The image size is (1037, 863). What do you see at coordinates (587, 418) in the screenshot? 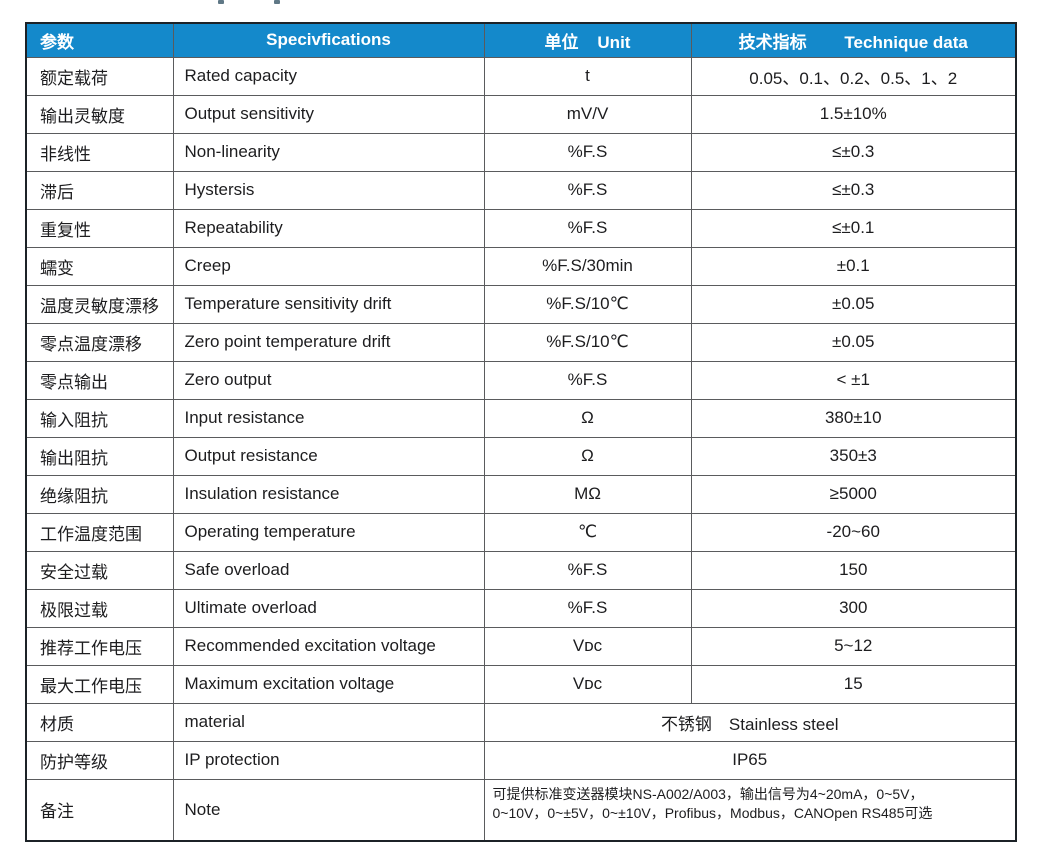
I see `unit-cell: Ω` at bounding box center [587, 418].